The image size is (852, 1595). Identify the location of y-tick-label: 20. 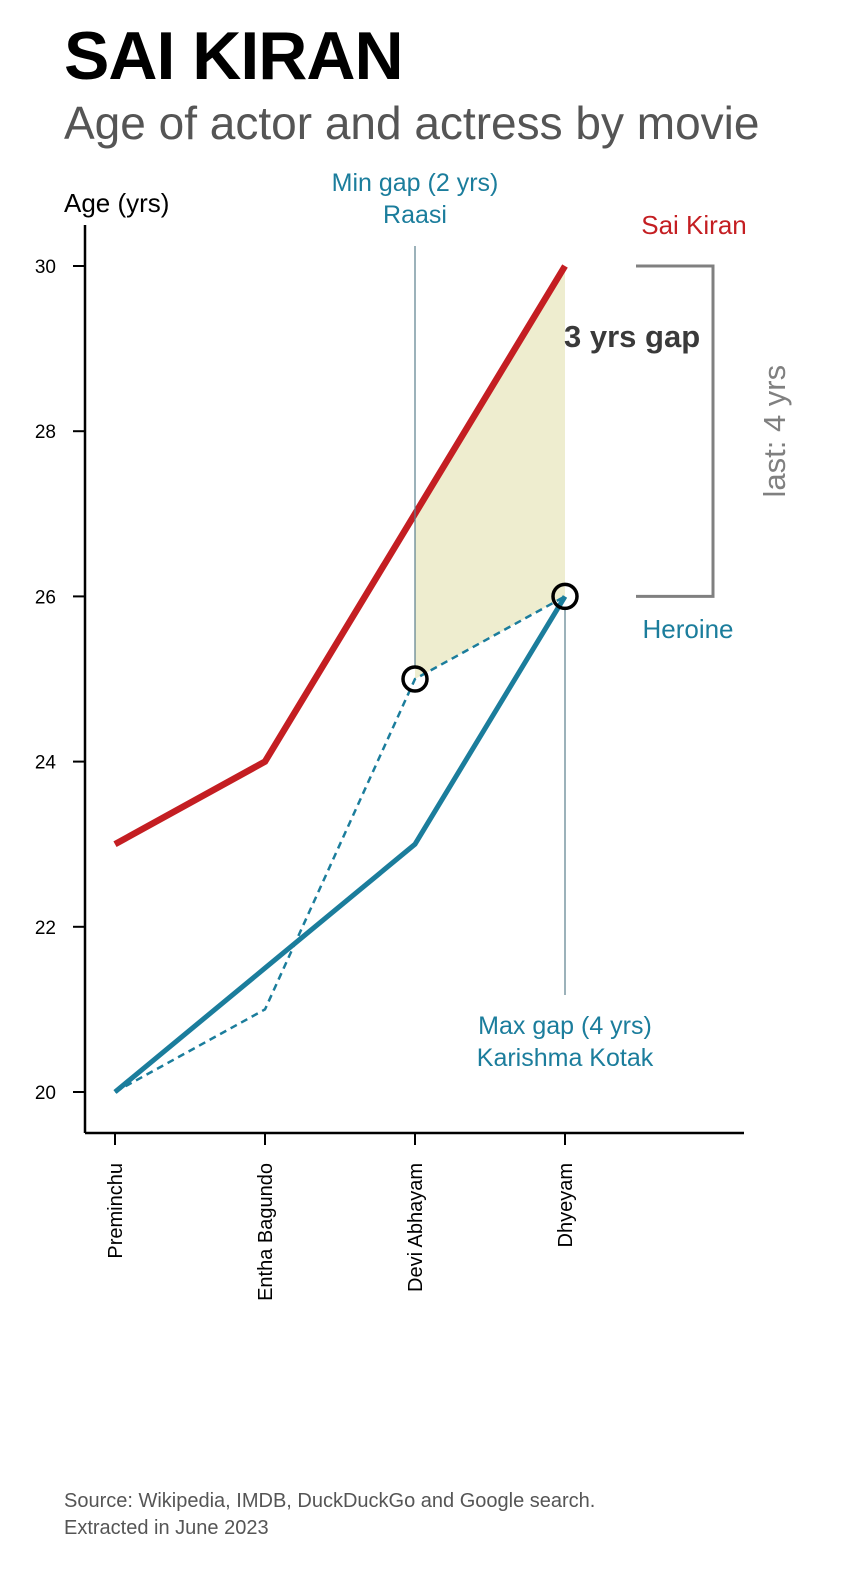
(45, 1093).